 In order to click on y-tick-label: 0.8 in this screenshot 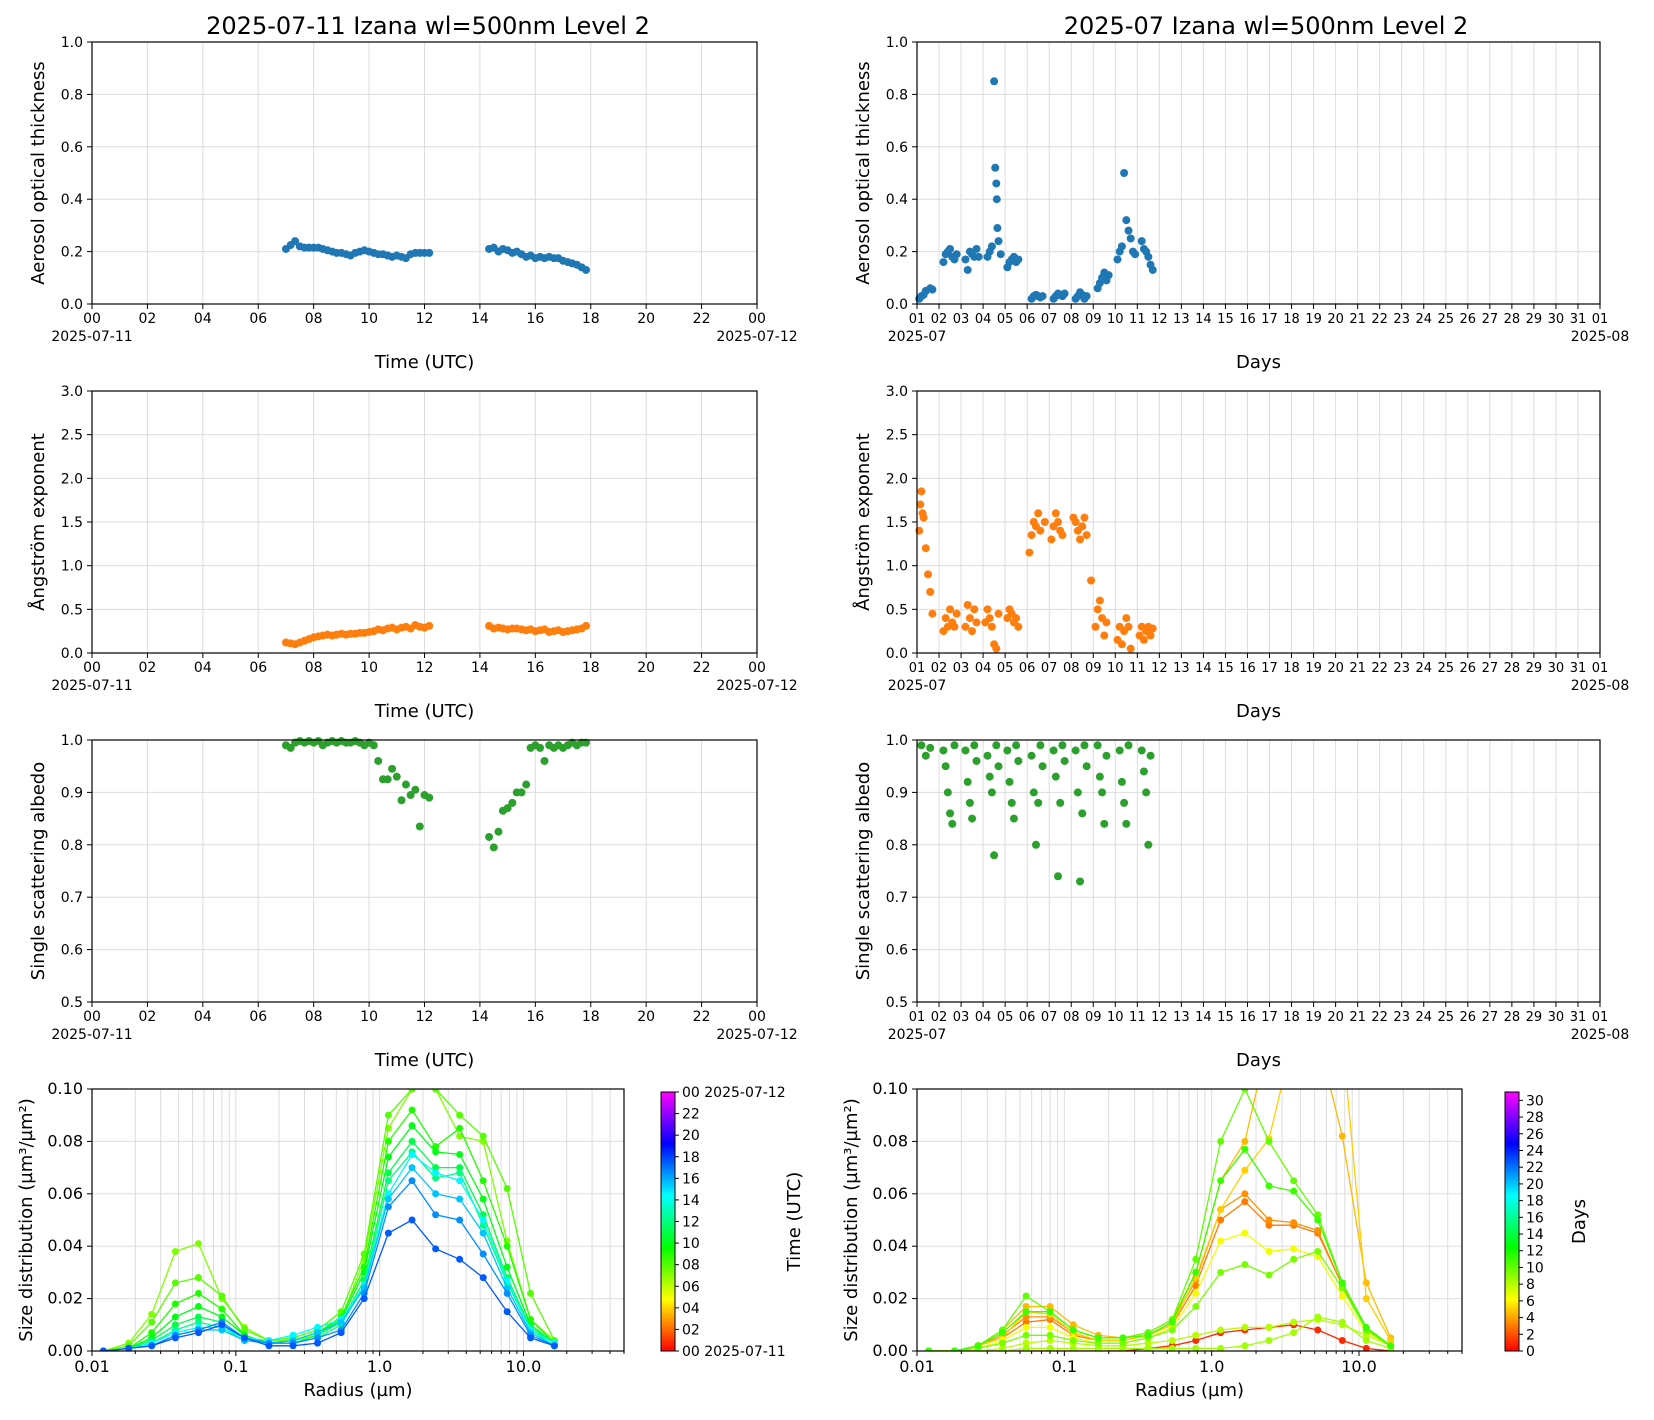, I will do `click(897, 846)`.